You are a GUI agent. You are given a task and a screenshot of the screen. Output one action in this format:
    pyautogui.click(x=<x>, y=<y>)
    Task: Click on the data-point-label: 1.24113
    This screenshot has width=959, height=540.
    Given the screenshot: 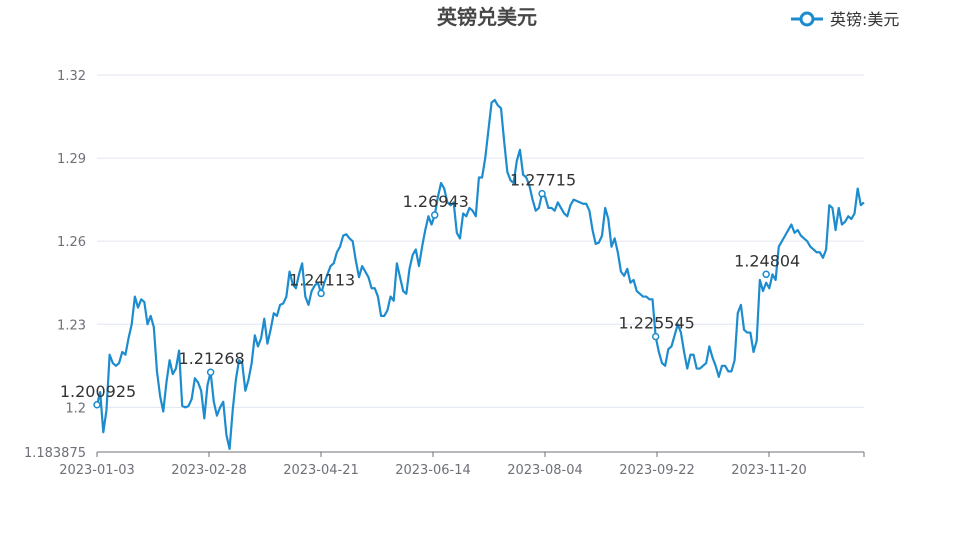 What is the action you would take?
    pyautogui.click(x=322, y=279)
    